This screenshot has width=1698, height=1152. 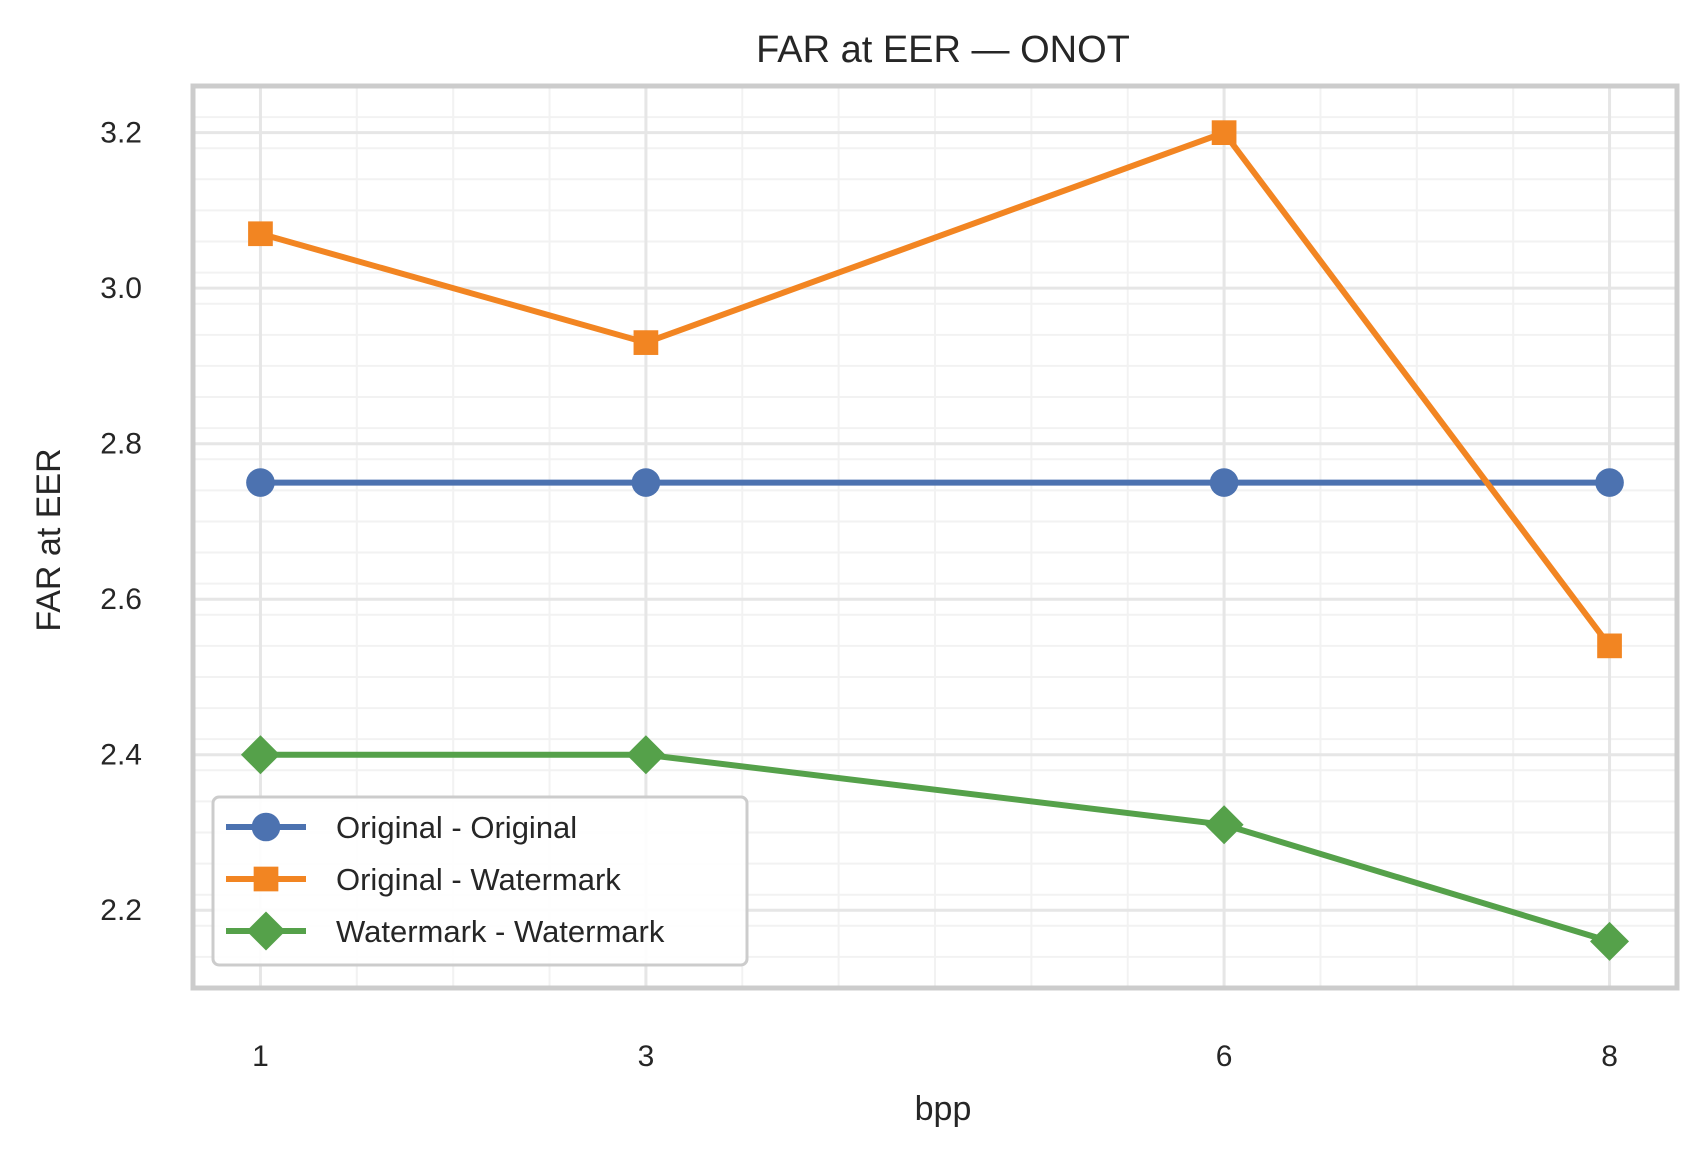 What do you see at coordinates (943, 50) in the screenshot?
I see `chart-title: FAR at EER — ONOT` at bounding box center [943, 50].